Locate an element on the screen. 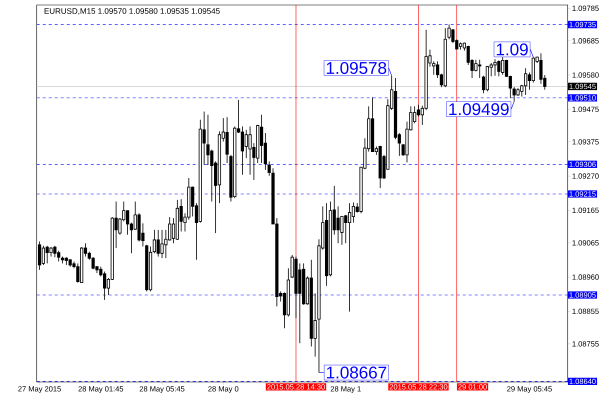 The height and width of the screenshot is (400, 600). annotation: 1.09499 is located at coordinates (479, 109).